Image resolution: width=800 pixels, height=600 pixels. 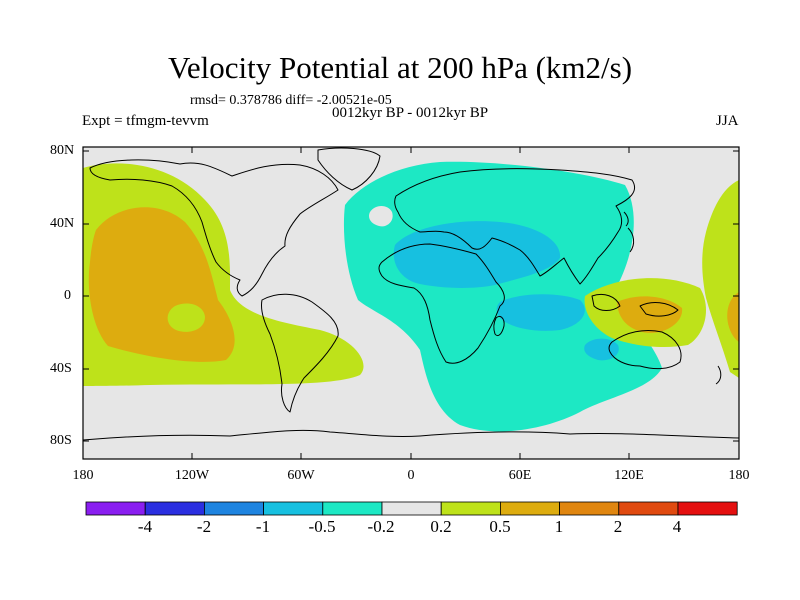 What do you see at coordinates (606, 302) in the screenshot?
I see `coastline-maritime` at bounding box center [606, 302].